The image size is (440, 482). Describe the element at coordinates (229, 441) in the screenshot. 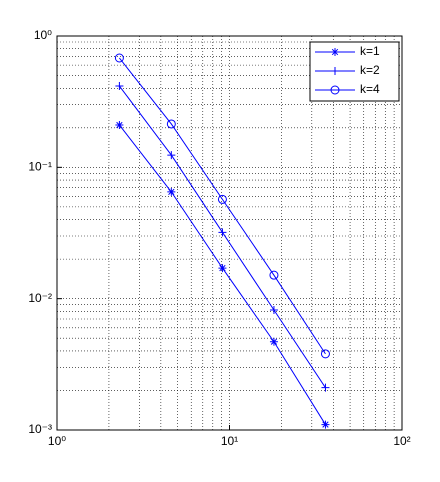

I see `x-tick-label: 10¹` at that location.